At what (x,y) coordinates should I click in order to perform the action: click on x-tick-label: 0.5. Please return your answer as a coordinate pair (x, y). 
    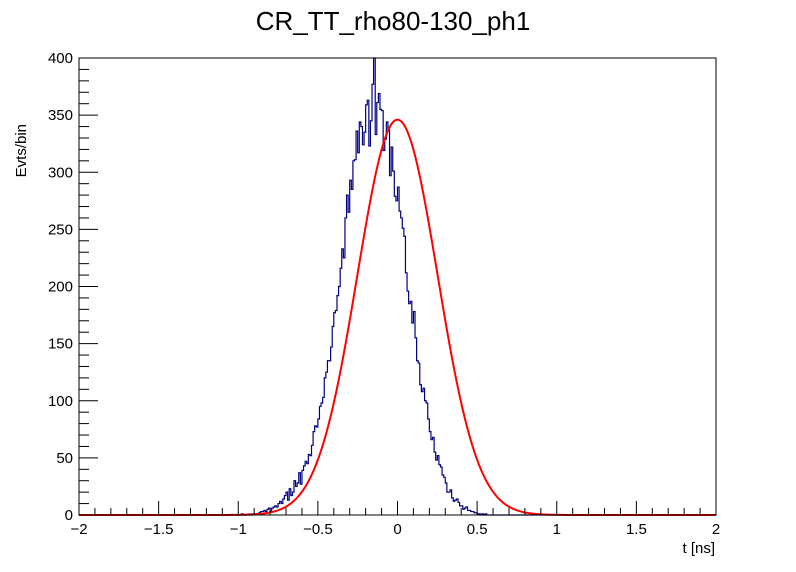
    Looking at the image, I should click on (477, 529).